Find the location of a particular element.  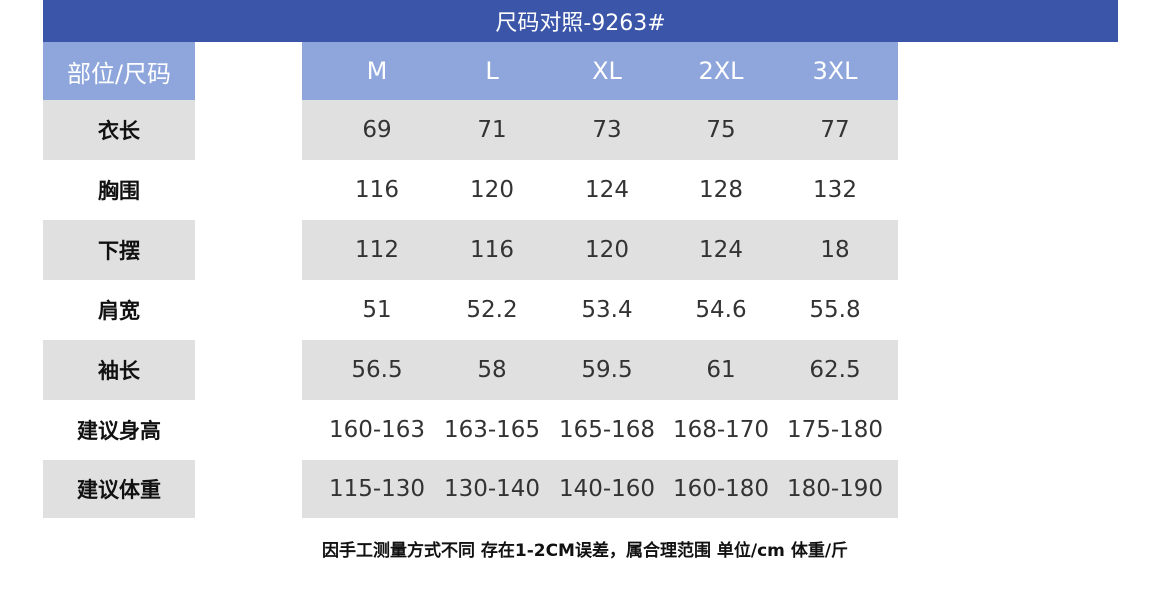

cell: 140-160 is located at coordinates (607, 489).